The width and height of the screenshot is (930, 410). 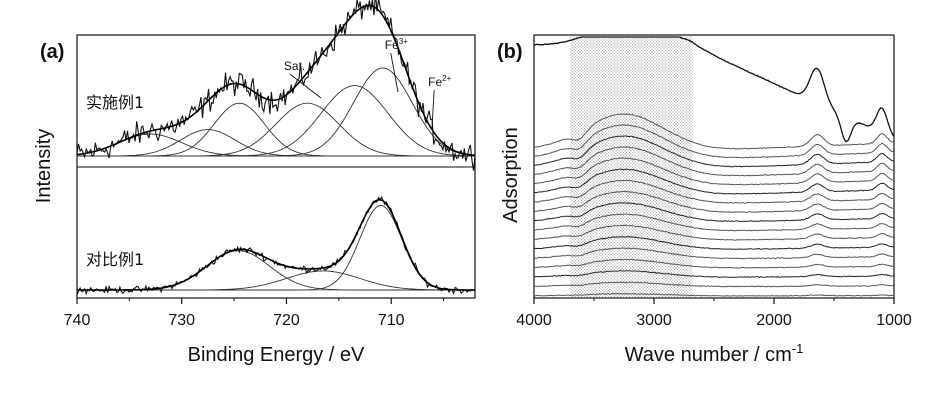 I want to click on panel-a-label: (a), so click(x=52, y=52).